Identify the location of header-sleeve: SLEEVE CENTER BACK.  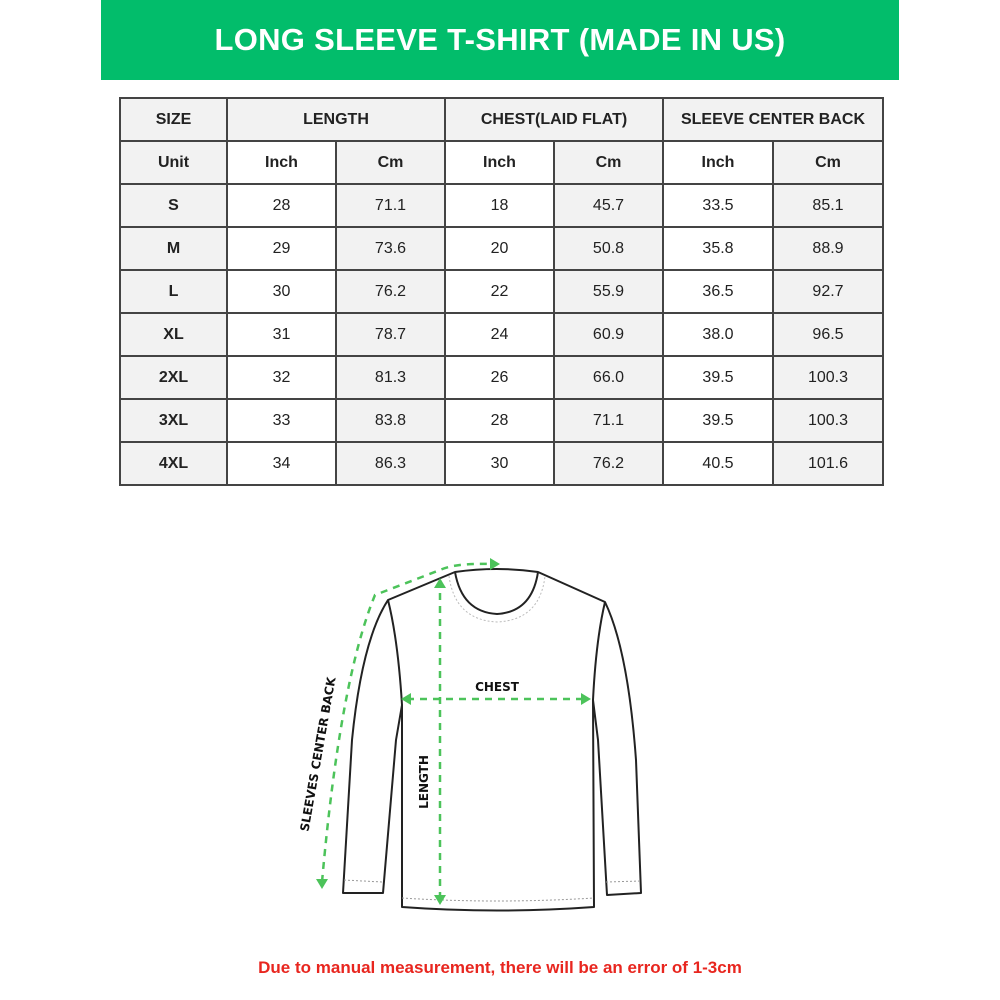
(773, 119).